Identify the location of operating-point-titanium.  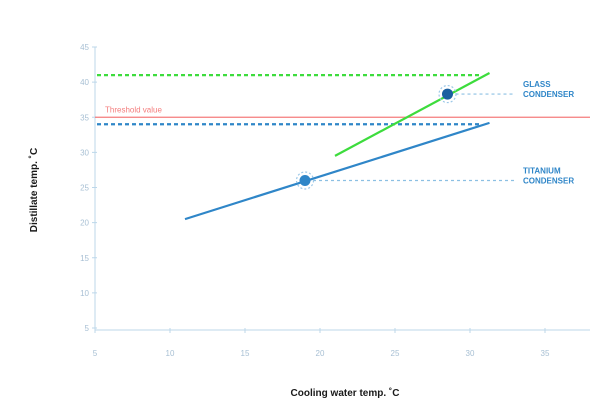
(305, 180).